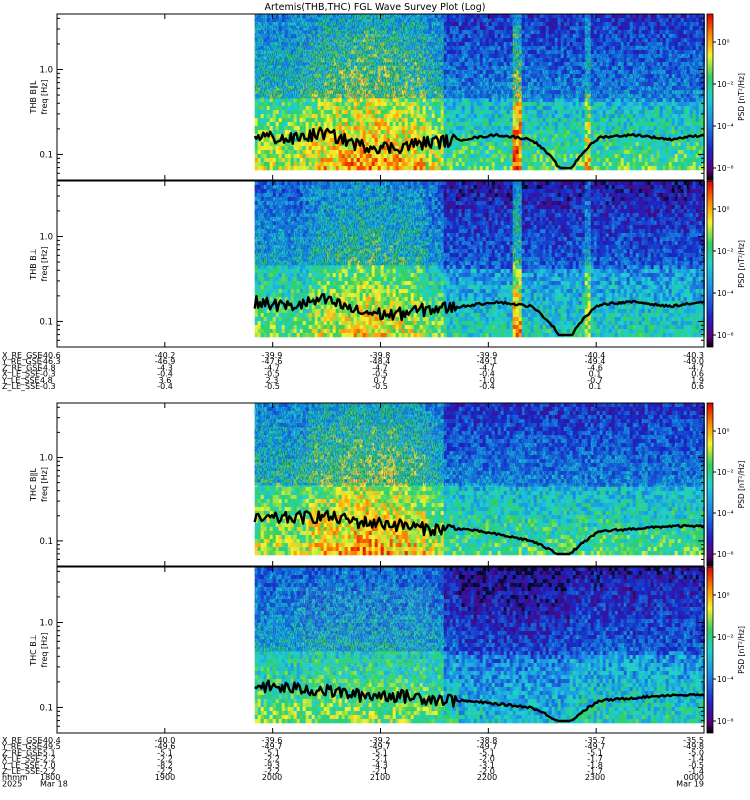  I want to click on ephemeris-value: -0.3, so click(48, 374).